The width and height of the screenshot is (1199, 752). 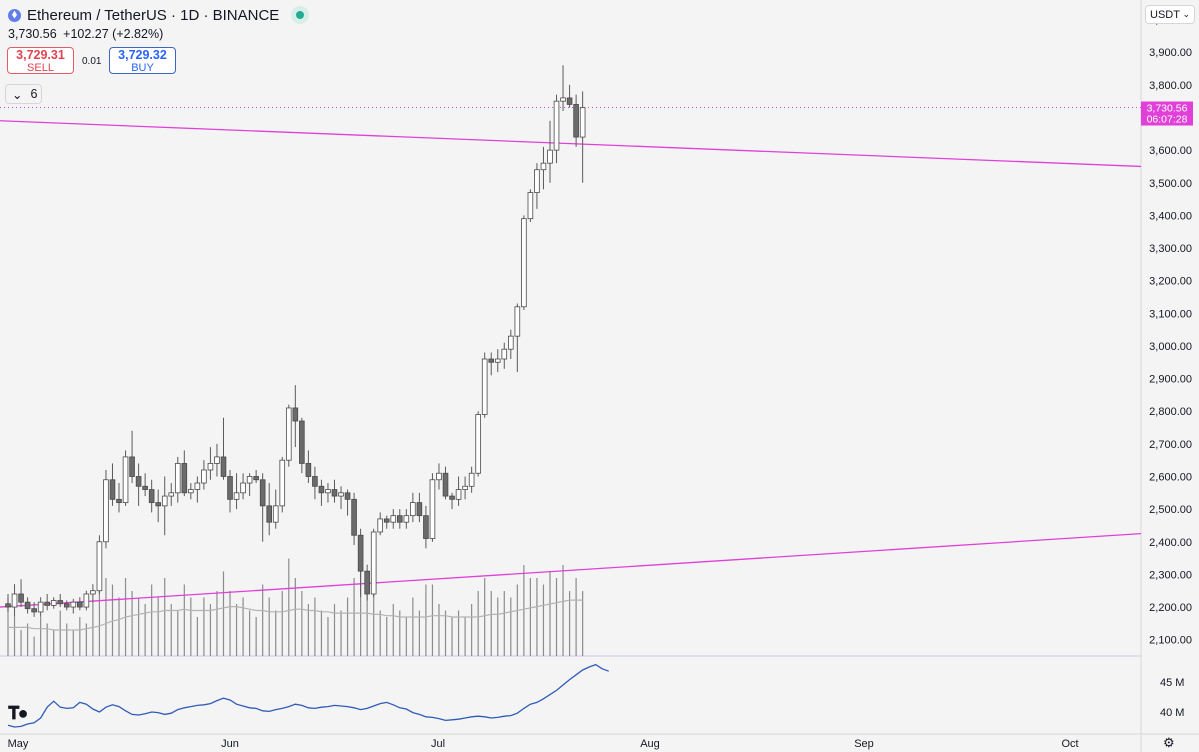 I want to click on price-axis-label: 2,400.00, so click(x=1170, y=543).